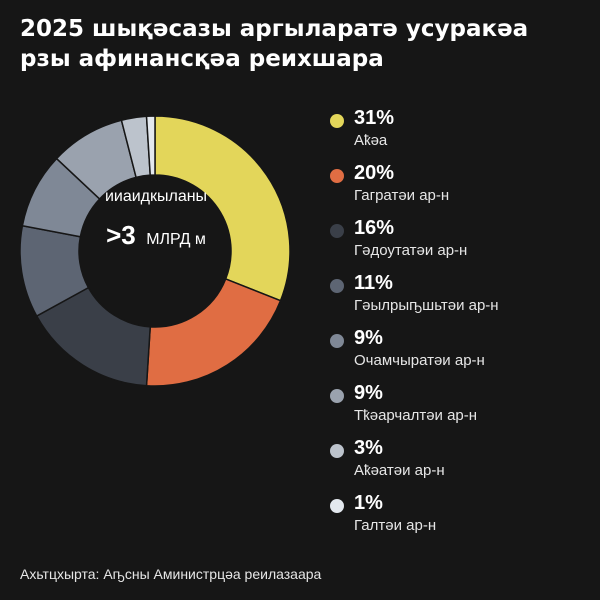 The image size is (600, 600). I want to click on center-total: >3 МЛРД м, so click(156, 235).